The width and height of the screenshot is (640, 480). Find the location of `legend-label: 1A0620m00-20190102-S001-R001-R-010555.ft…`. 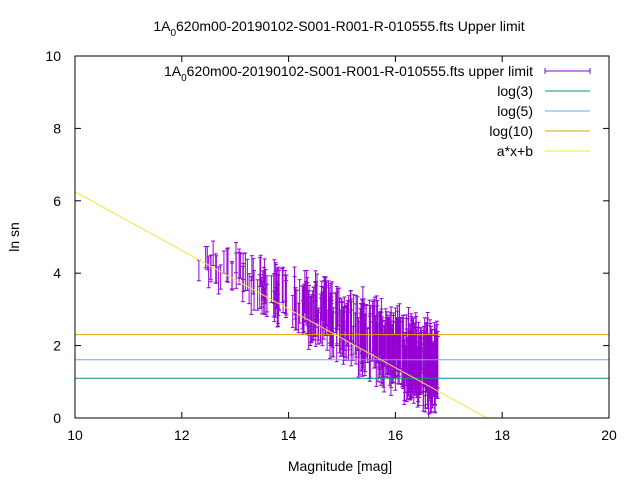

legend-label: 1A0620m00-20190102-S001-R001-R-010555.ft… is located at coordinates (348, 73).